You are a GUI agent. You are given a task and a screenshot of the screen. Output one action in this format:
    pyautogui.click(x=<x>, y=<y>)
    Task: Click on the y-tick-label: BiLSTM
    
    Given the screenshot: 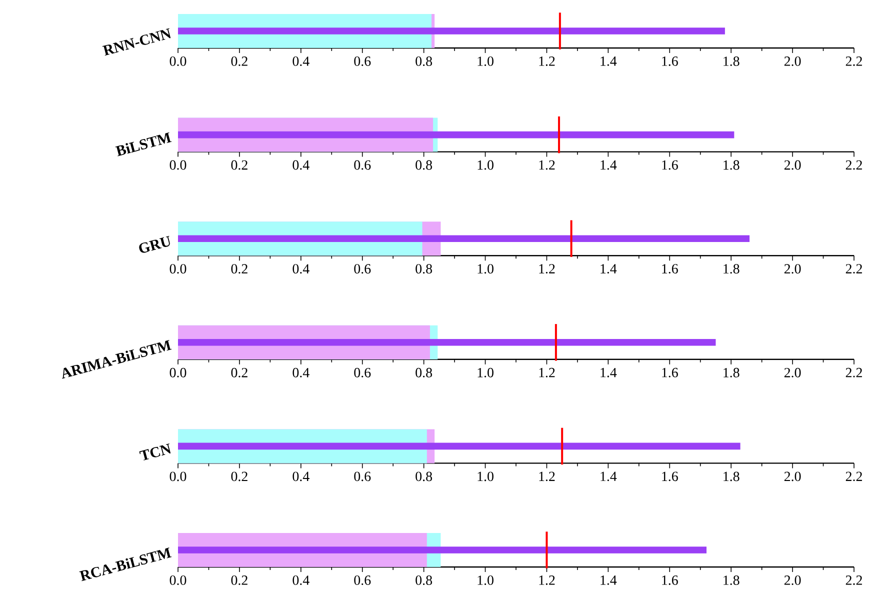 What is the action you would take?
    pyautogui.click(x=143, y=144)
    